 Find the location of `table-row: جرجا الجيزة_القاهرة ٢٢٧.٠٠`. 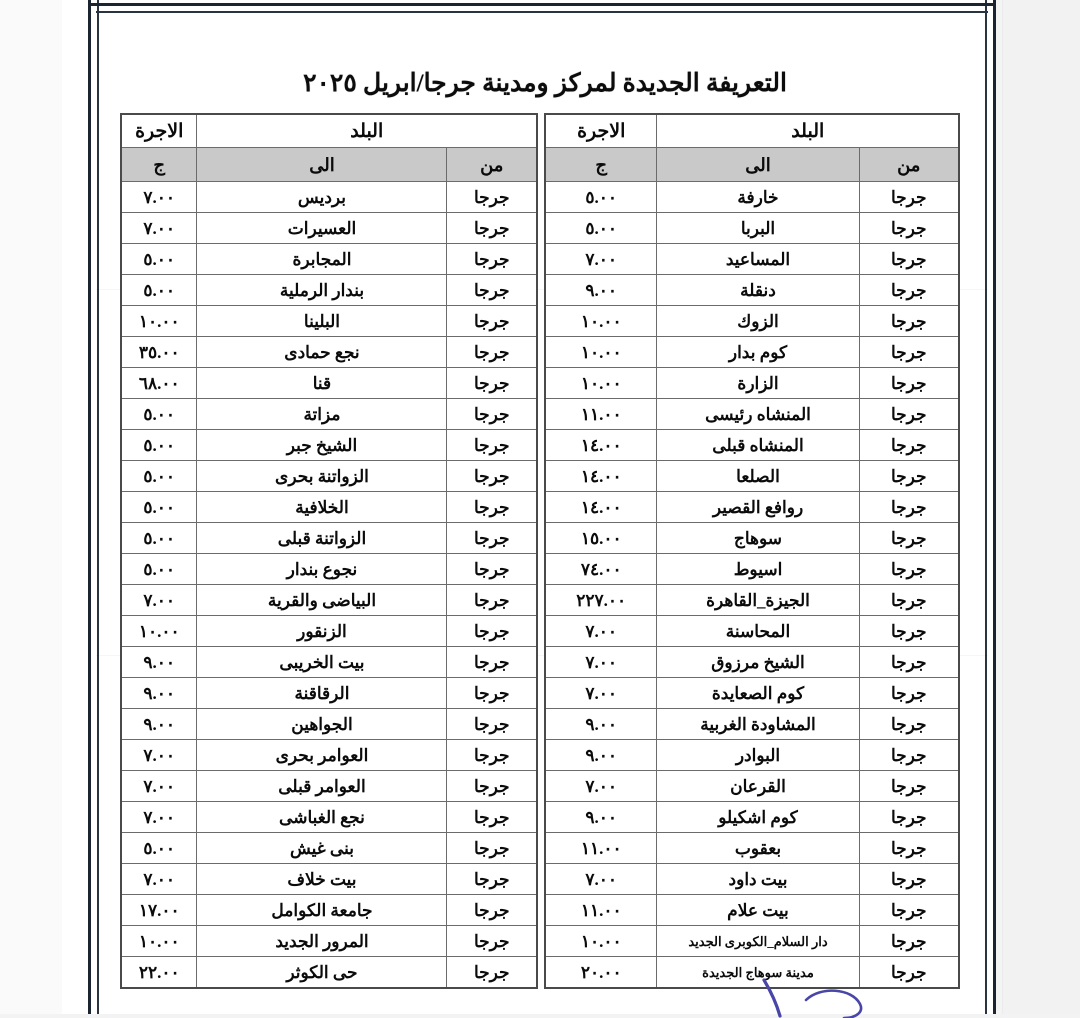

table-row: جرجا الجيزة_القاهرة ٢٢٧.٠٠ is located at coordinates (752, 600).